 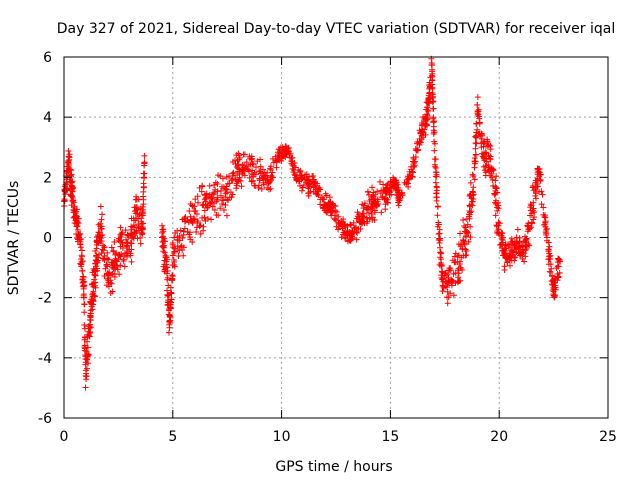 I want to click on x-tick-label: 15, so click(x=390, y=437).